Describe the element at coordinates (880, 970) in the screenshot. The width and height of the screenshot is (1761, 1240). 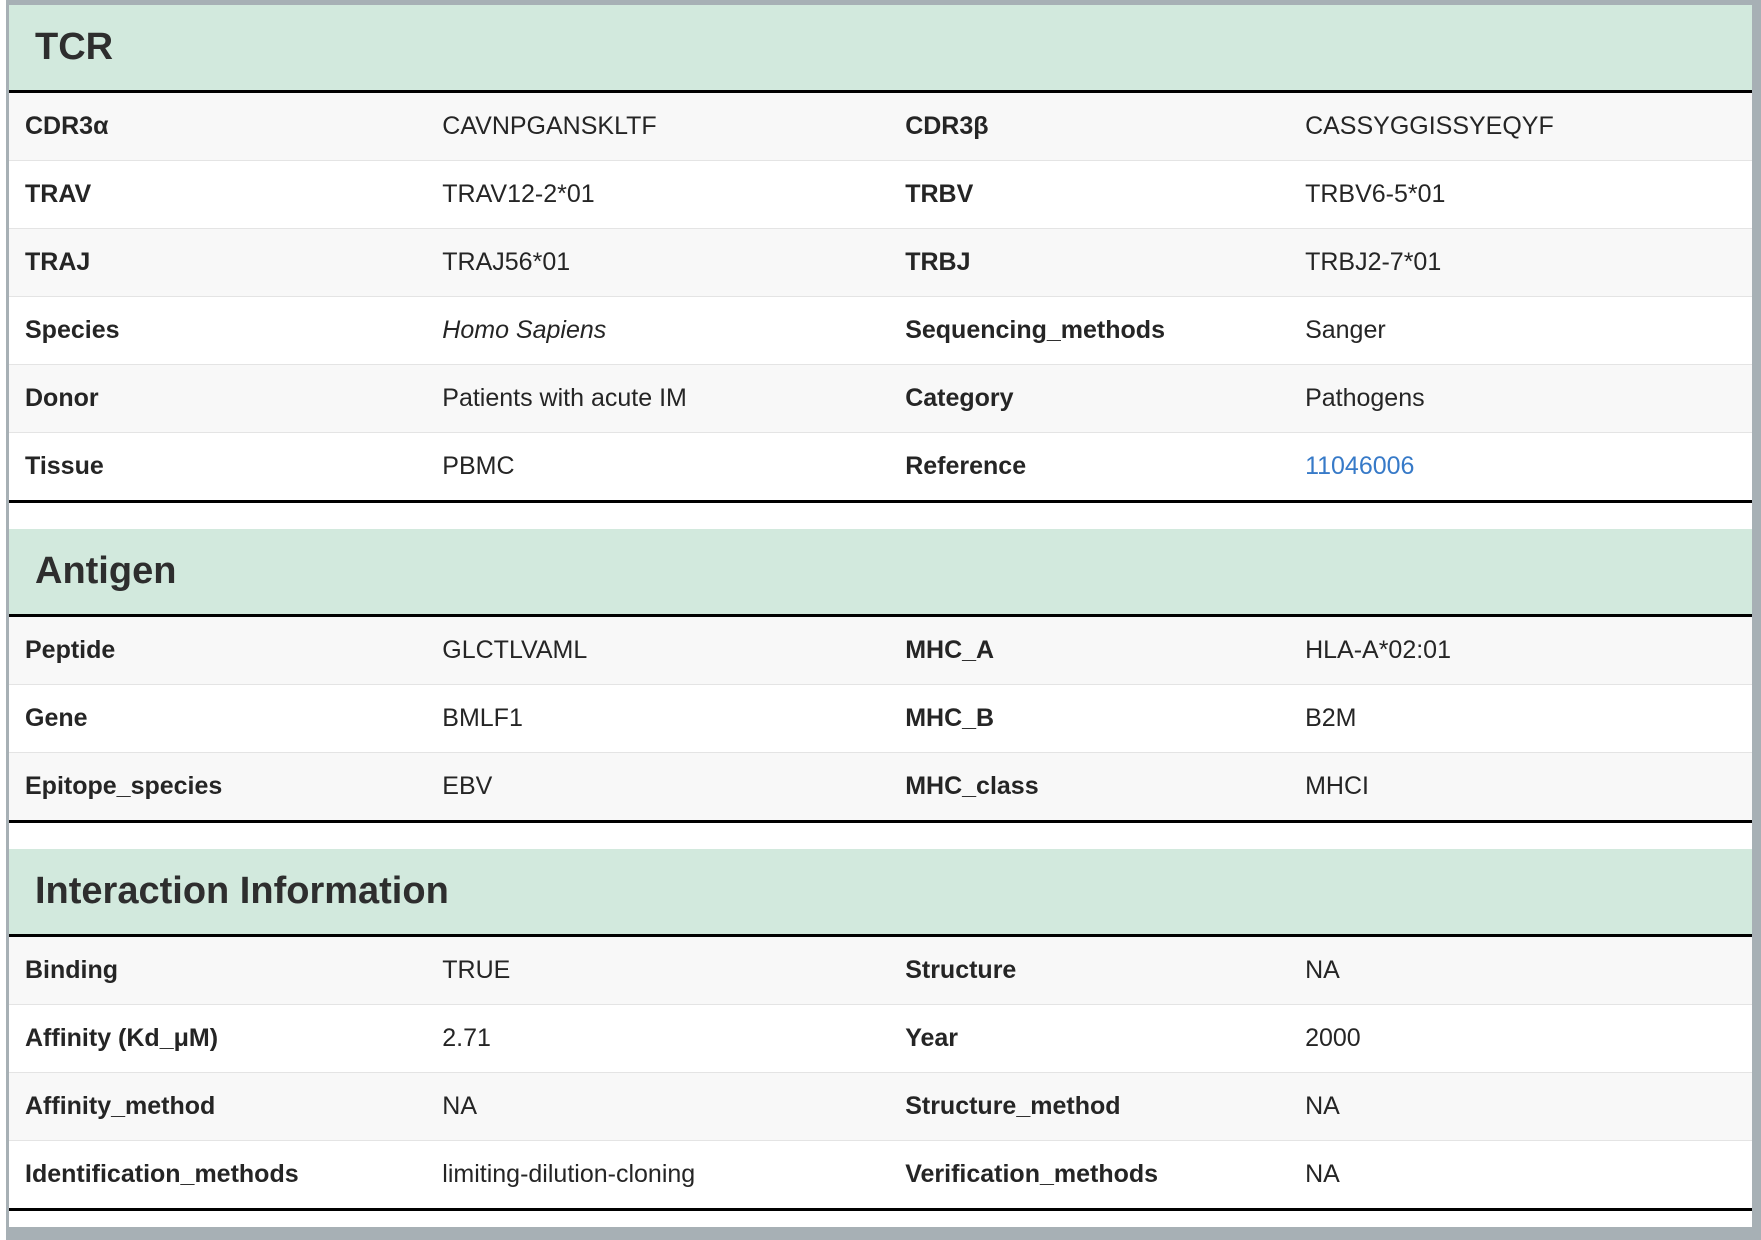
I see `table-row: Binding TRUE Structure NA` at that location.